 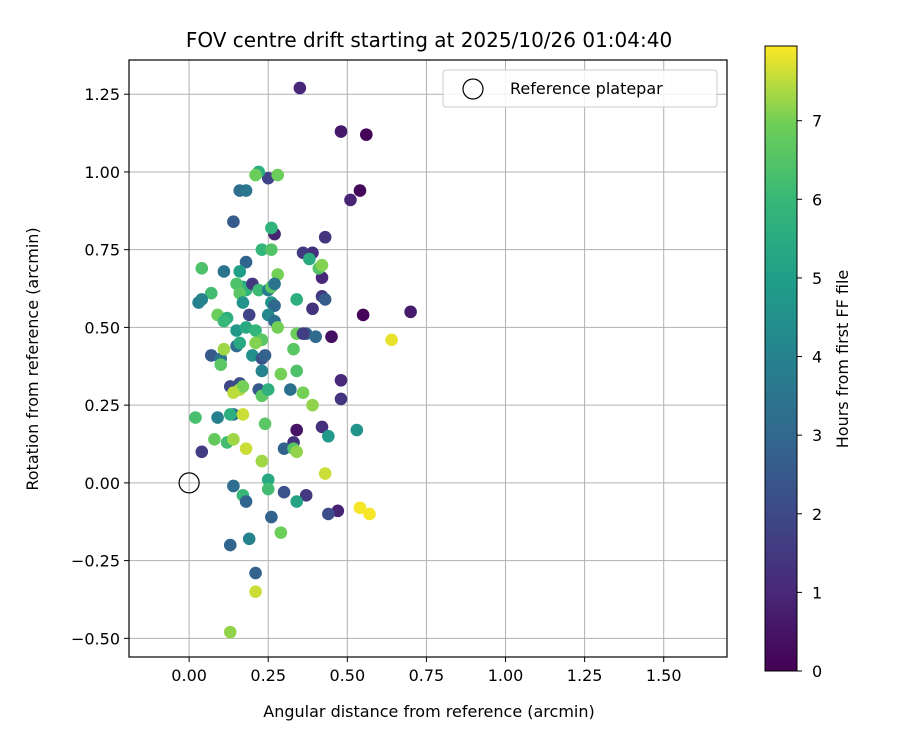 What do you see at coordinates (817, 514) in the screenshot?
I see `colorbar-tick-label: 2` at bounding box center [817, 514].